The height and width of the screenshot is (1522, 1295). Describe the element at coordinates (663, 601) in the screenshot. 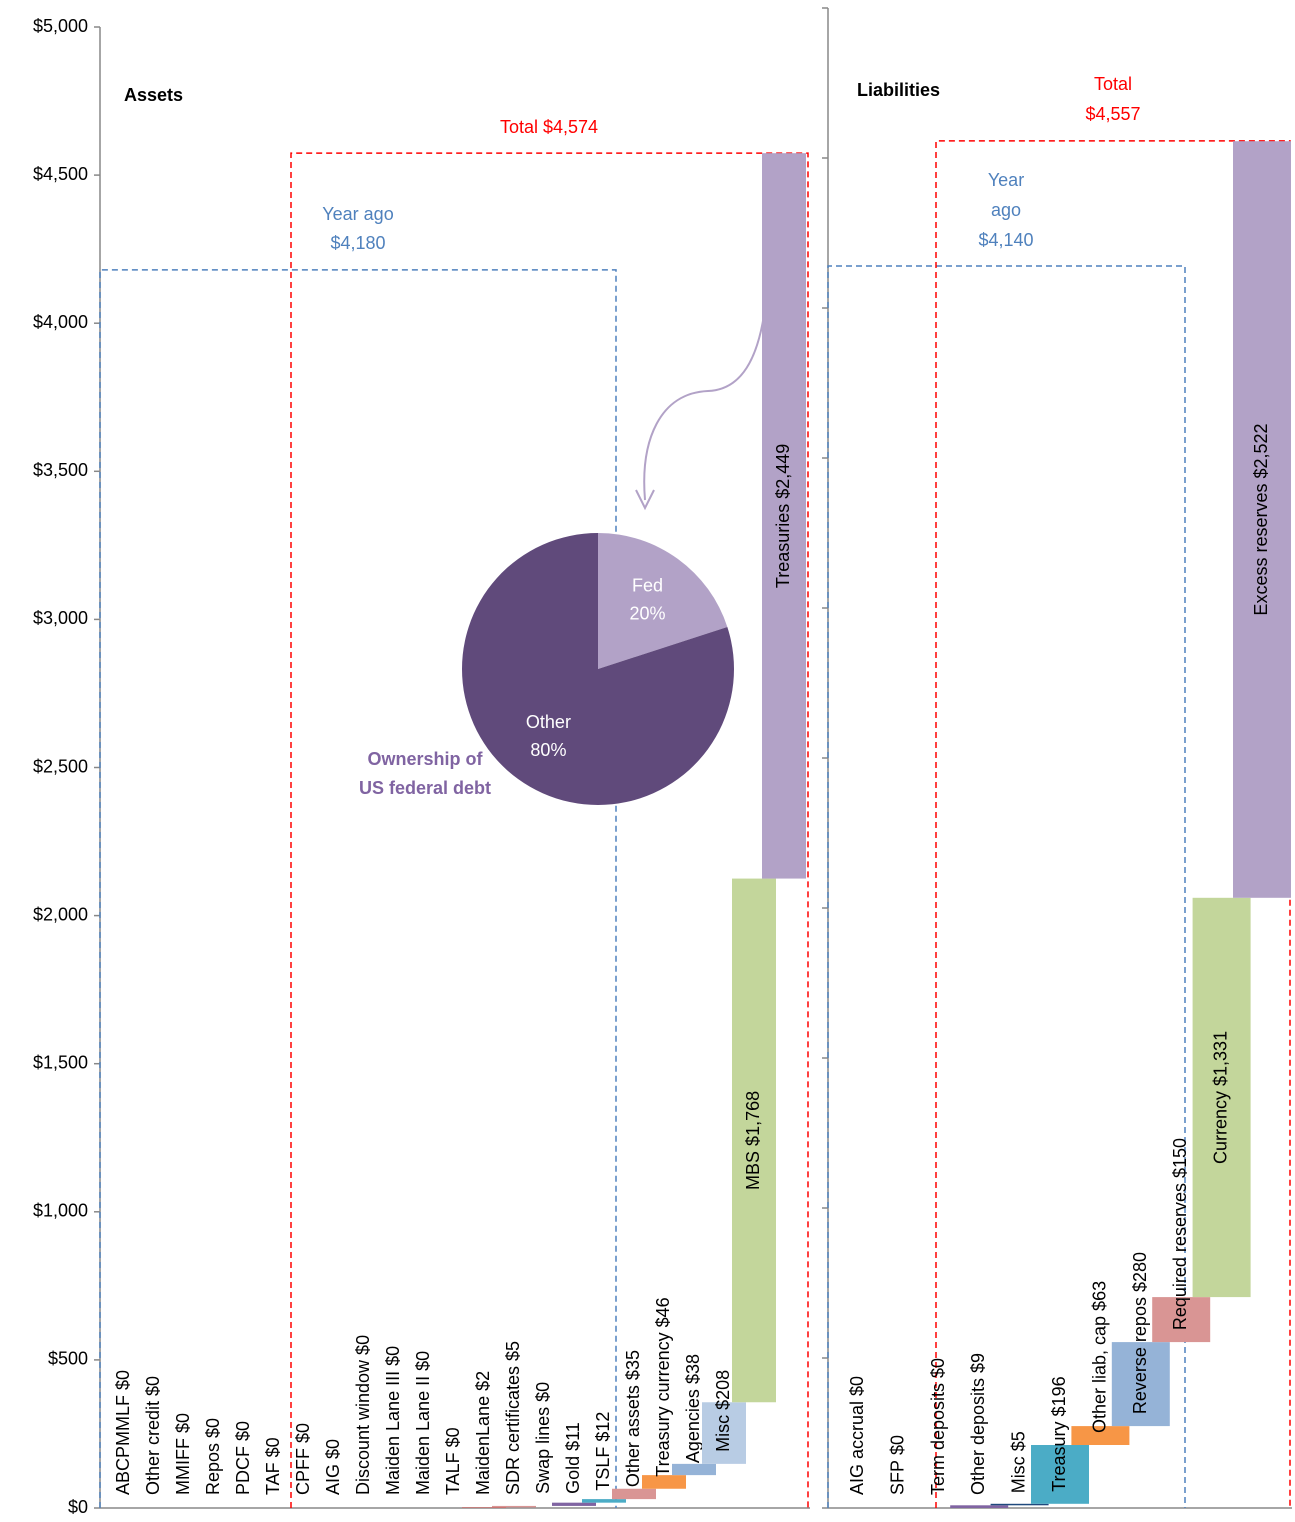

I see `pie-slice` at that location.